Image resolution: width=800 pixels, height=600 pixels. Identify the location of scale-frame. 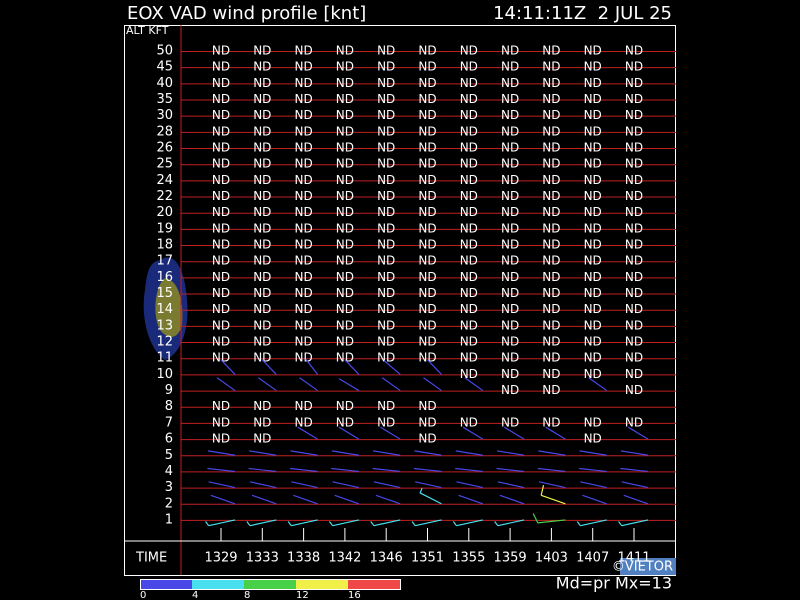
(270, 584).